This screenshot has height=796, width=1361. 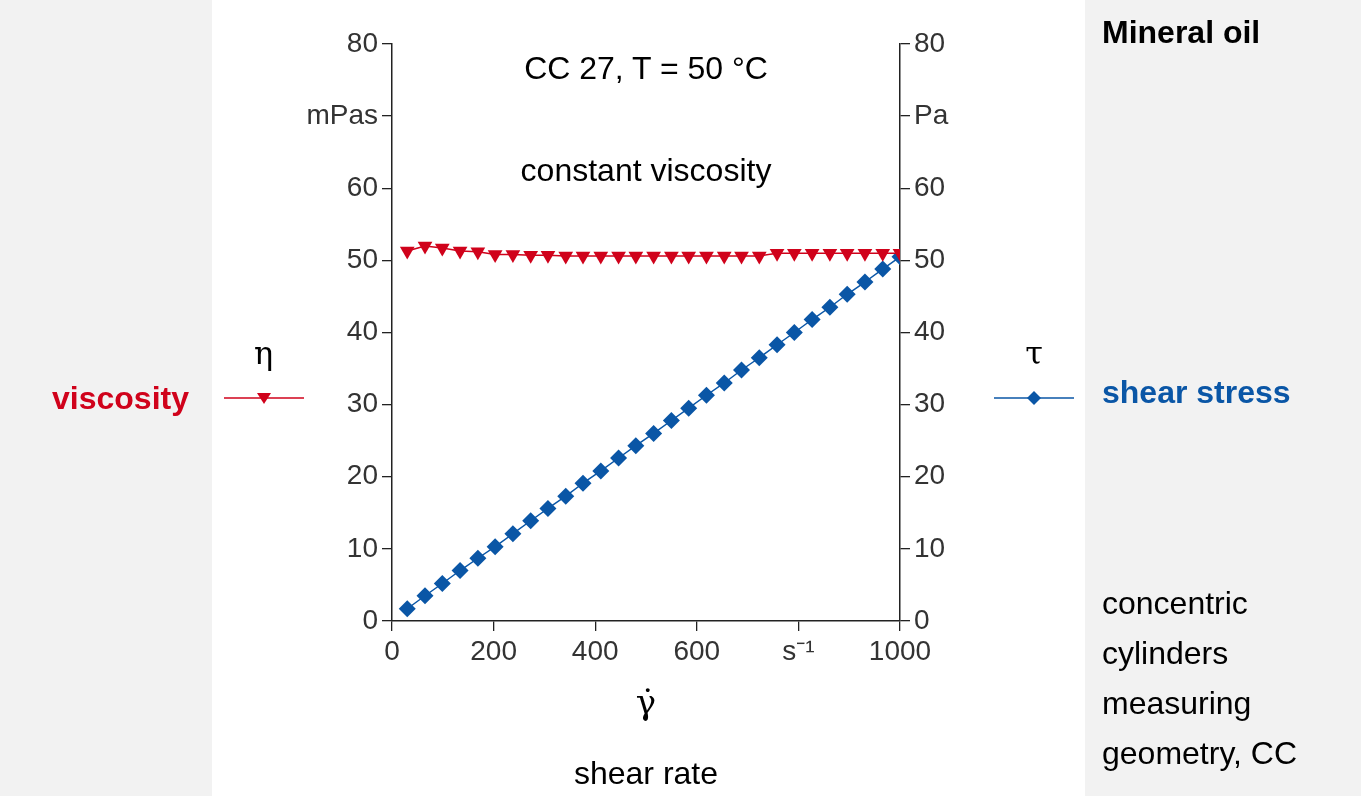 What do you see at coordinates (595, 650) in the screenshot?
I see `x-tick-label: 400` at bounding box center [595, 650].